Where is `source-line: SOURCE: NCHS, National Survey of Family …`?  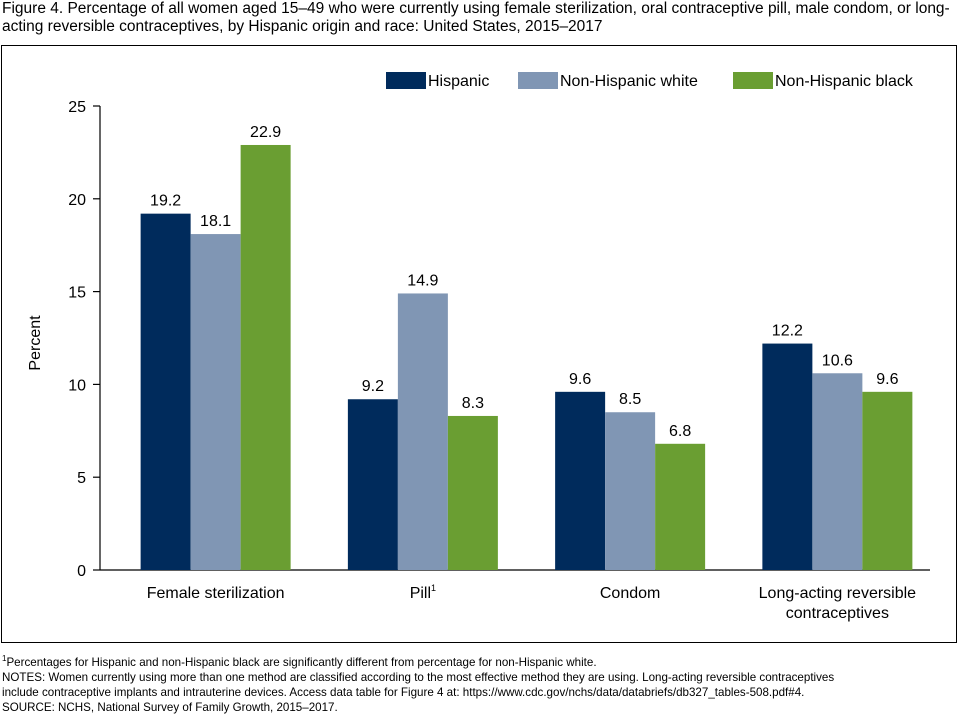 source-line: SOURCE: NCHS, National Survey of Family … is located at coordinates (170, 707).